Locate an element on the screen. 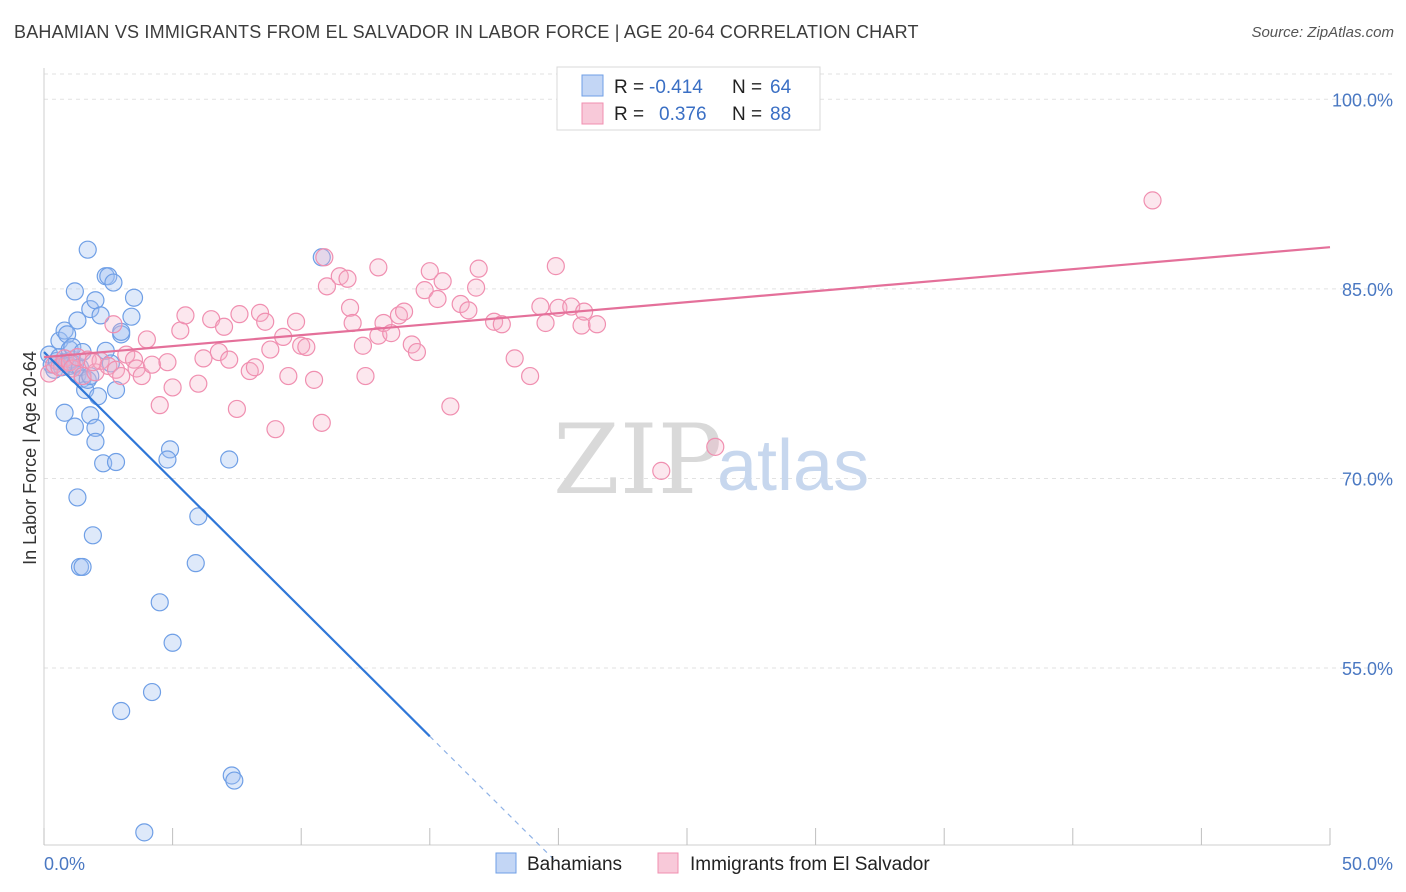 The image size is (1406, 892). legend-n-value-1: 64 is located at coordinates (781, 87).